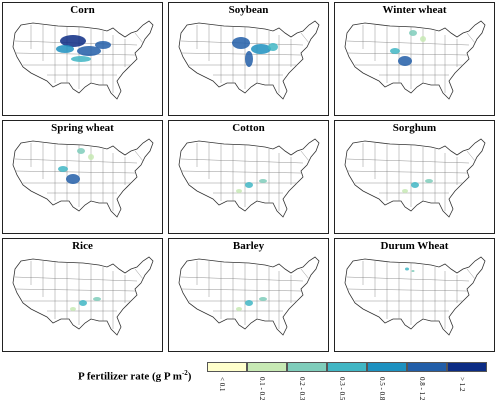 Image resolution: width=500 pixels, height=400 pixels. I want to click on panel-title: Winter wheat, so click(414, 10).